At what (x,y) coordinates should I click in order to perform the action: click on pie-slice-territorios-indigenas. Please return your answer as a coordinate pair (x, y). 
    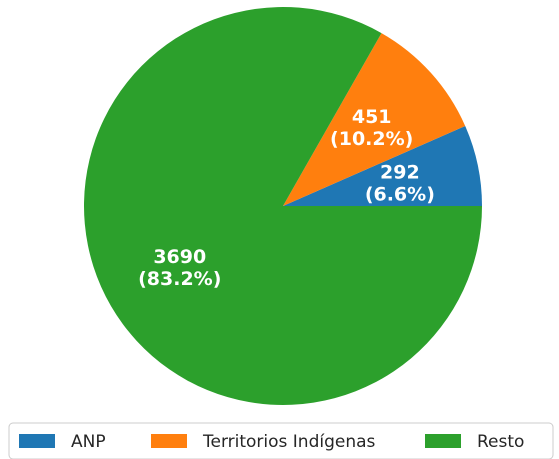
    Looking at the image, I should click on (374, 119).